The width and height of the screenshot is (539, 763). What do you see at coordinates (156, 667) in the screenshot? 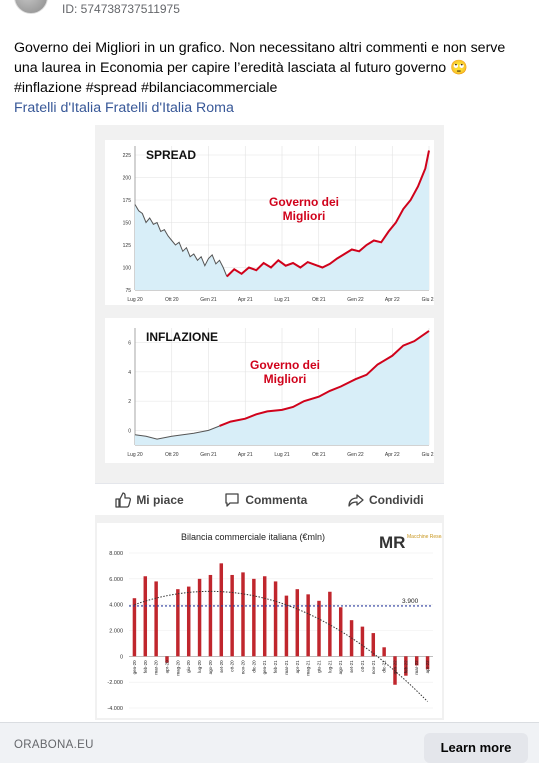
I see `x-tick-label: mar-20` at bounding box center [156, 667].